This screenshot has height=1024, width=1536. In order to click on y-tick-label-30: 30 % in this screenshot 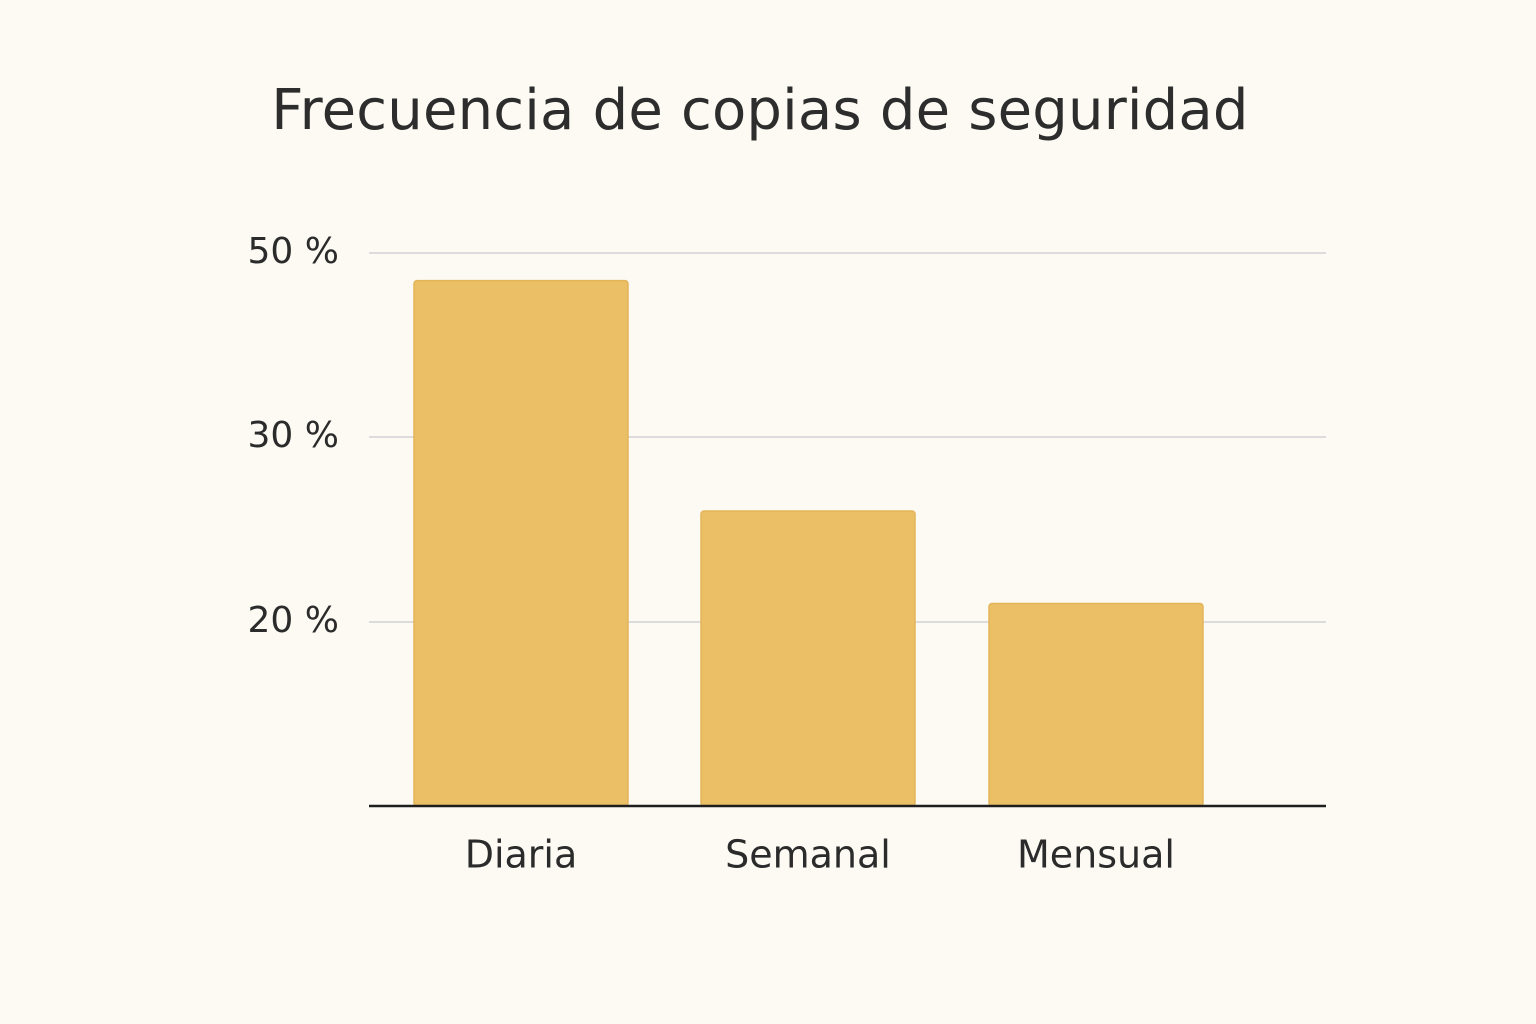, I will do `click(293, 435)`.